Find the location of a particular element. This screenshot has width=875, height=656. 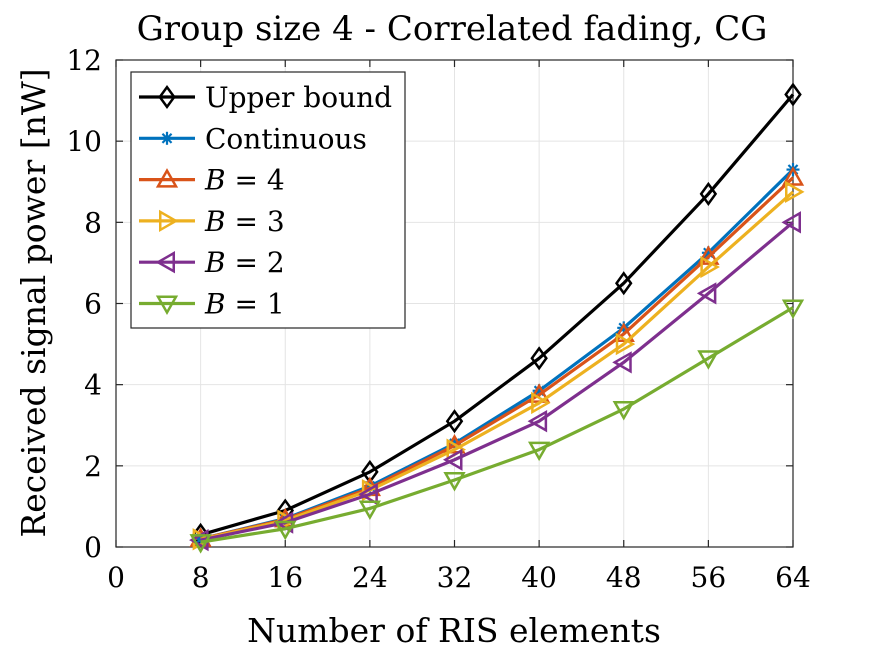

legend-label: B = 1 is located at coordinates (244, 304).